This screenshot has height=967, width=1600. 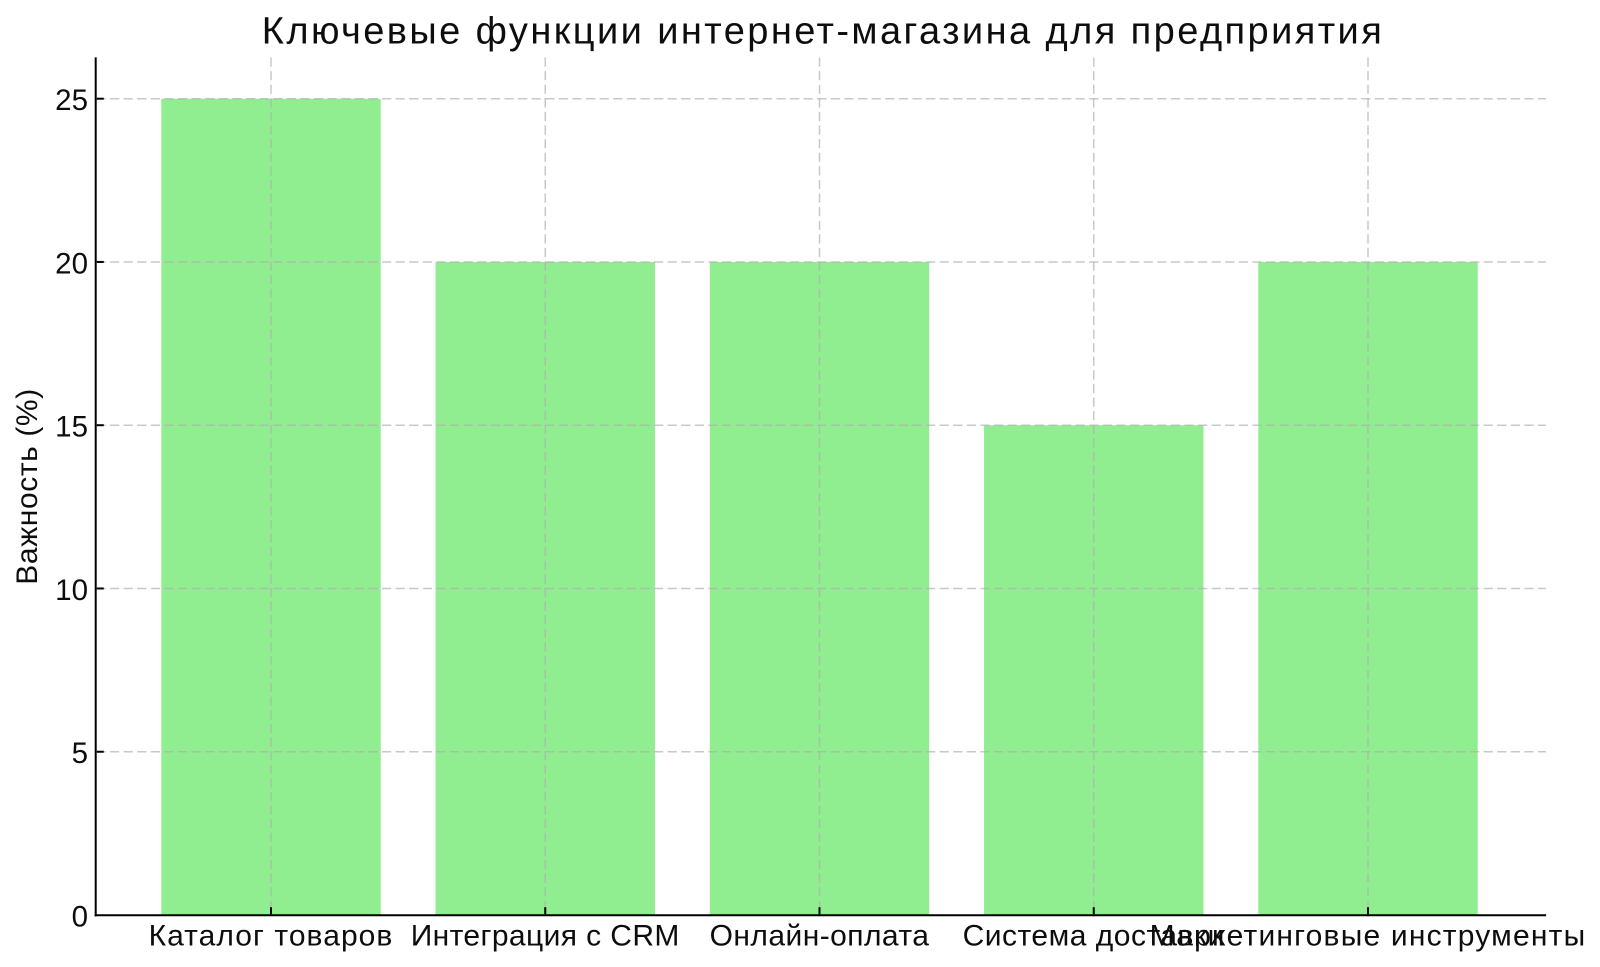 I want to click on svg-text: Важность (%), so click(x=27, y=486).